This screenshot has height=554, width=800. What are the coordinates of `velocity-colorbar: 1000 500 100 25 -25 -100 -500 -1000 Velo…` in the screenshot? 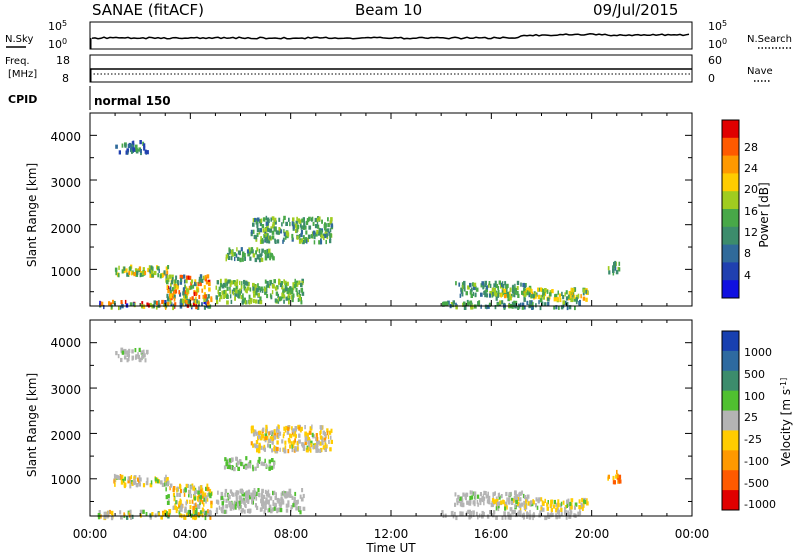 It's located at (757, 420).